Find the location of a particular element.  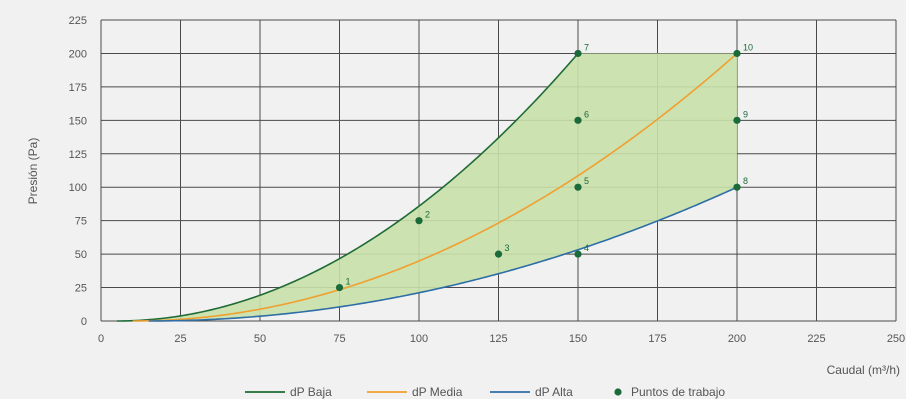

y-axis-label: Presión (Pa) is located at coordinates (33, 171).